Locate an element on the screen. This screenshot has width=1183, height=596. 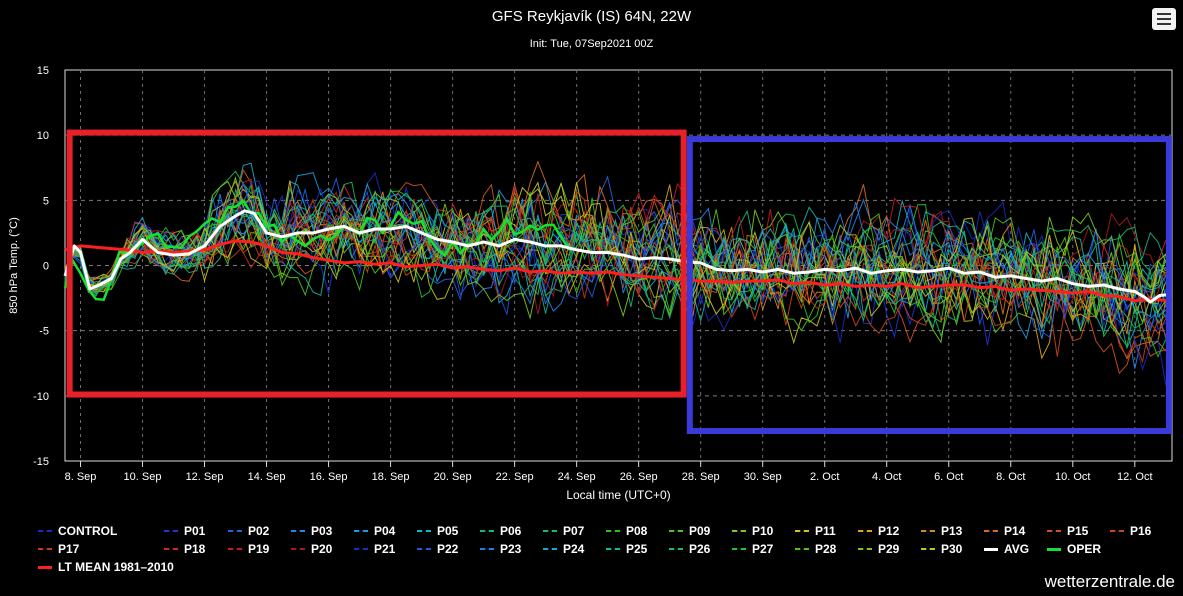
legend-item-control: CONTROL is located at coordinates (77, 531).